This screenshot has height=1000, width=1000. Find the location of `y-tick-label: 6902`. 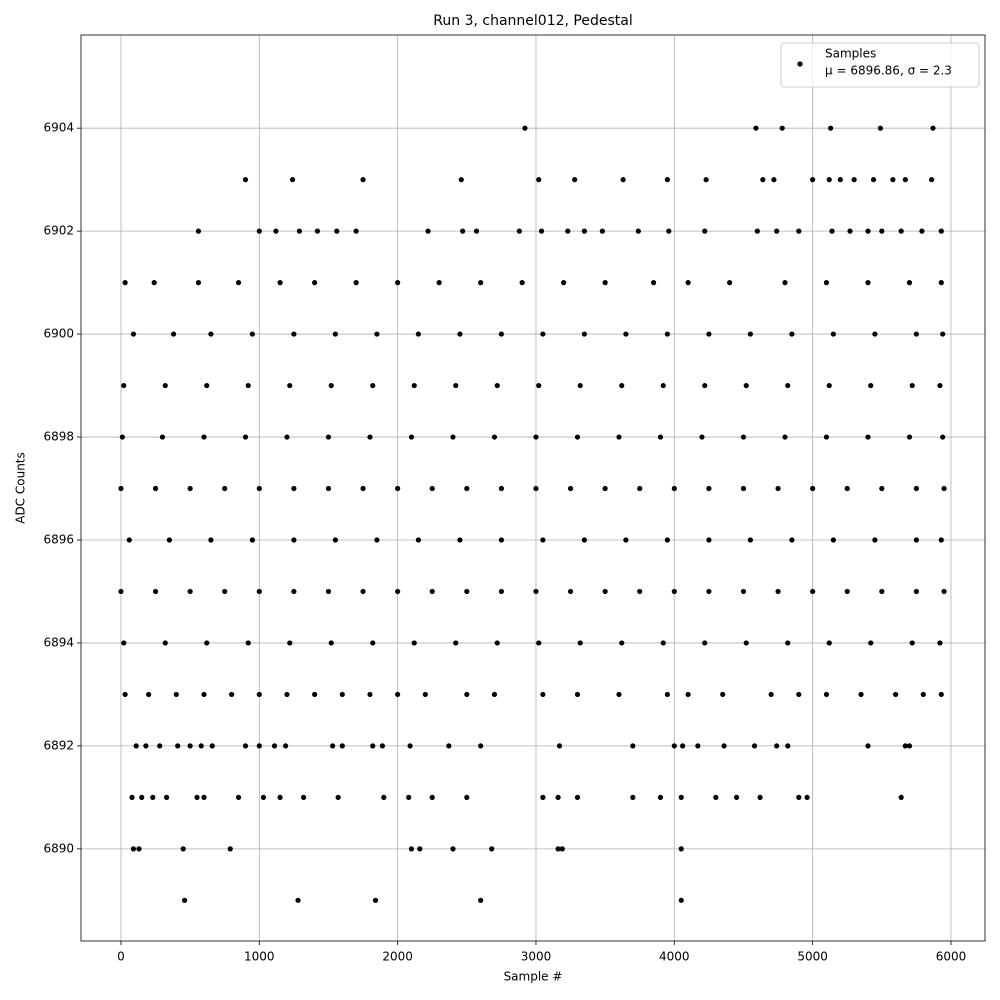

y-tick-label: 6902 is located at coordinates (58, 231).